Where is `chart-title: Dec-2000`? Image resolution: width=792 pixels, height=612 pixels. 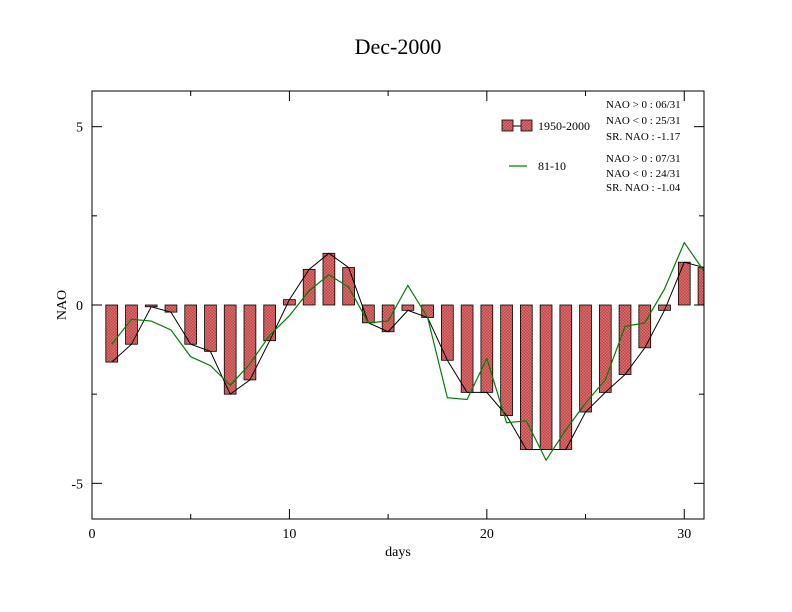 chart-title: Dec-2000 is located at coordinates (398, 46).